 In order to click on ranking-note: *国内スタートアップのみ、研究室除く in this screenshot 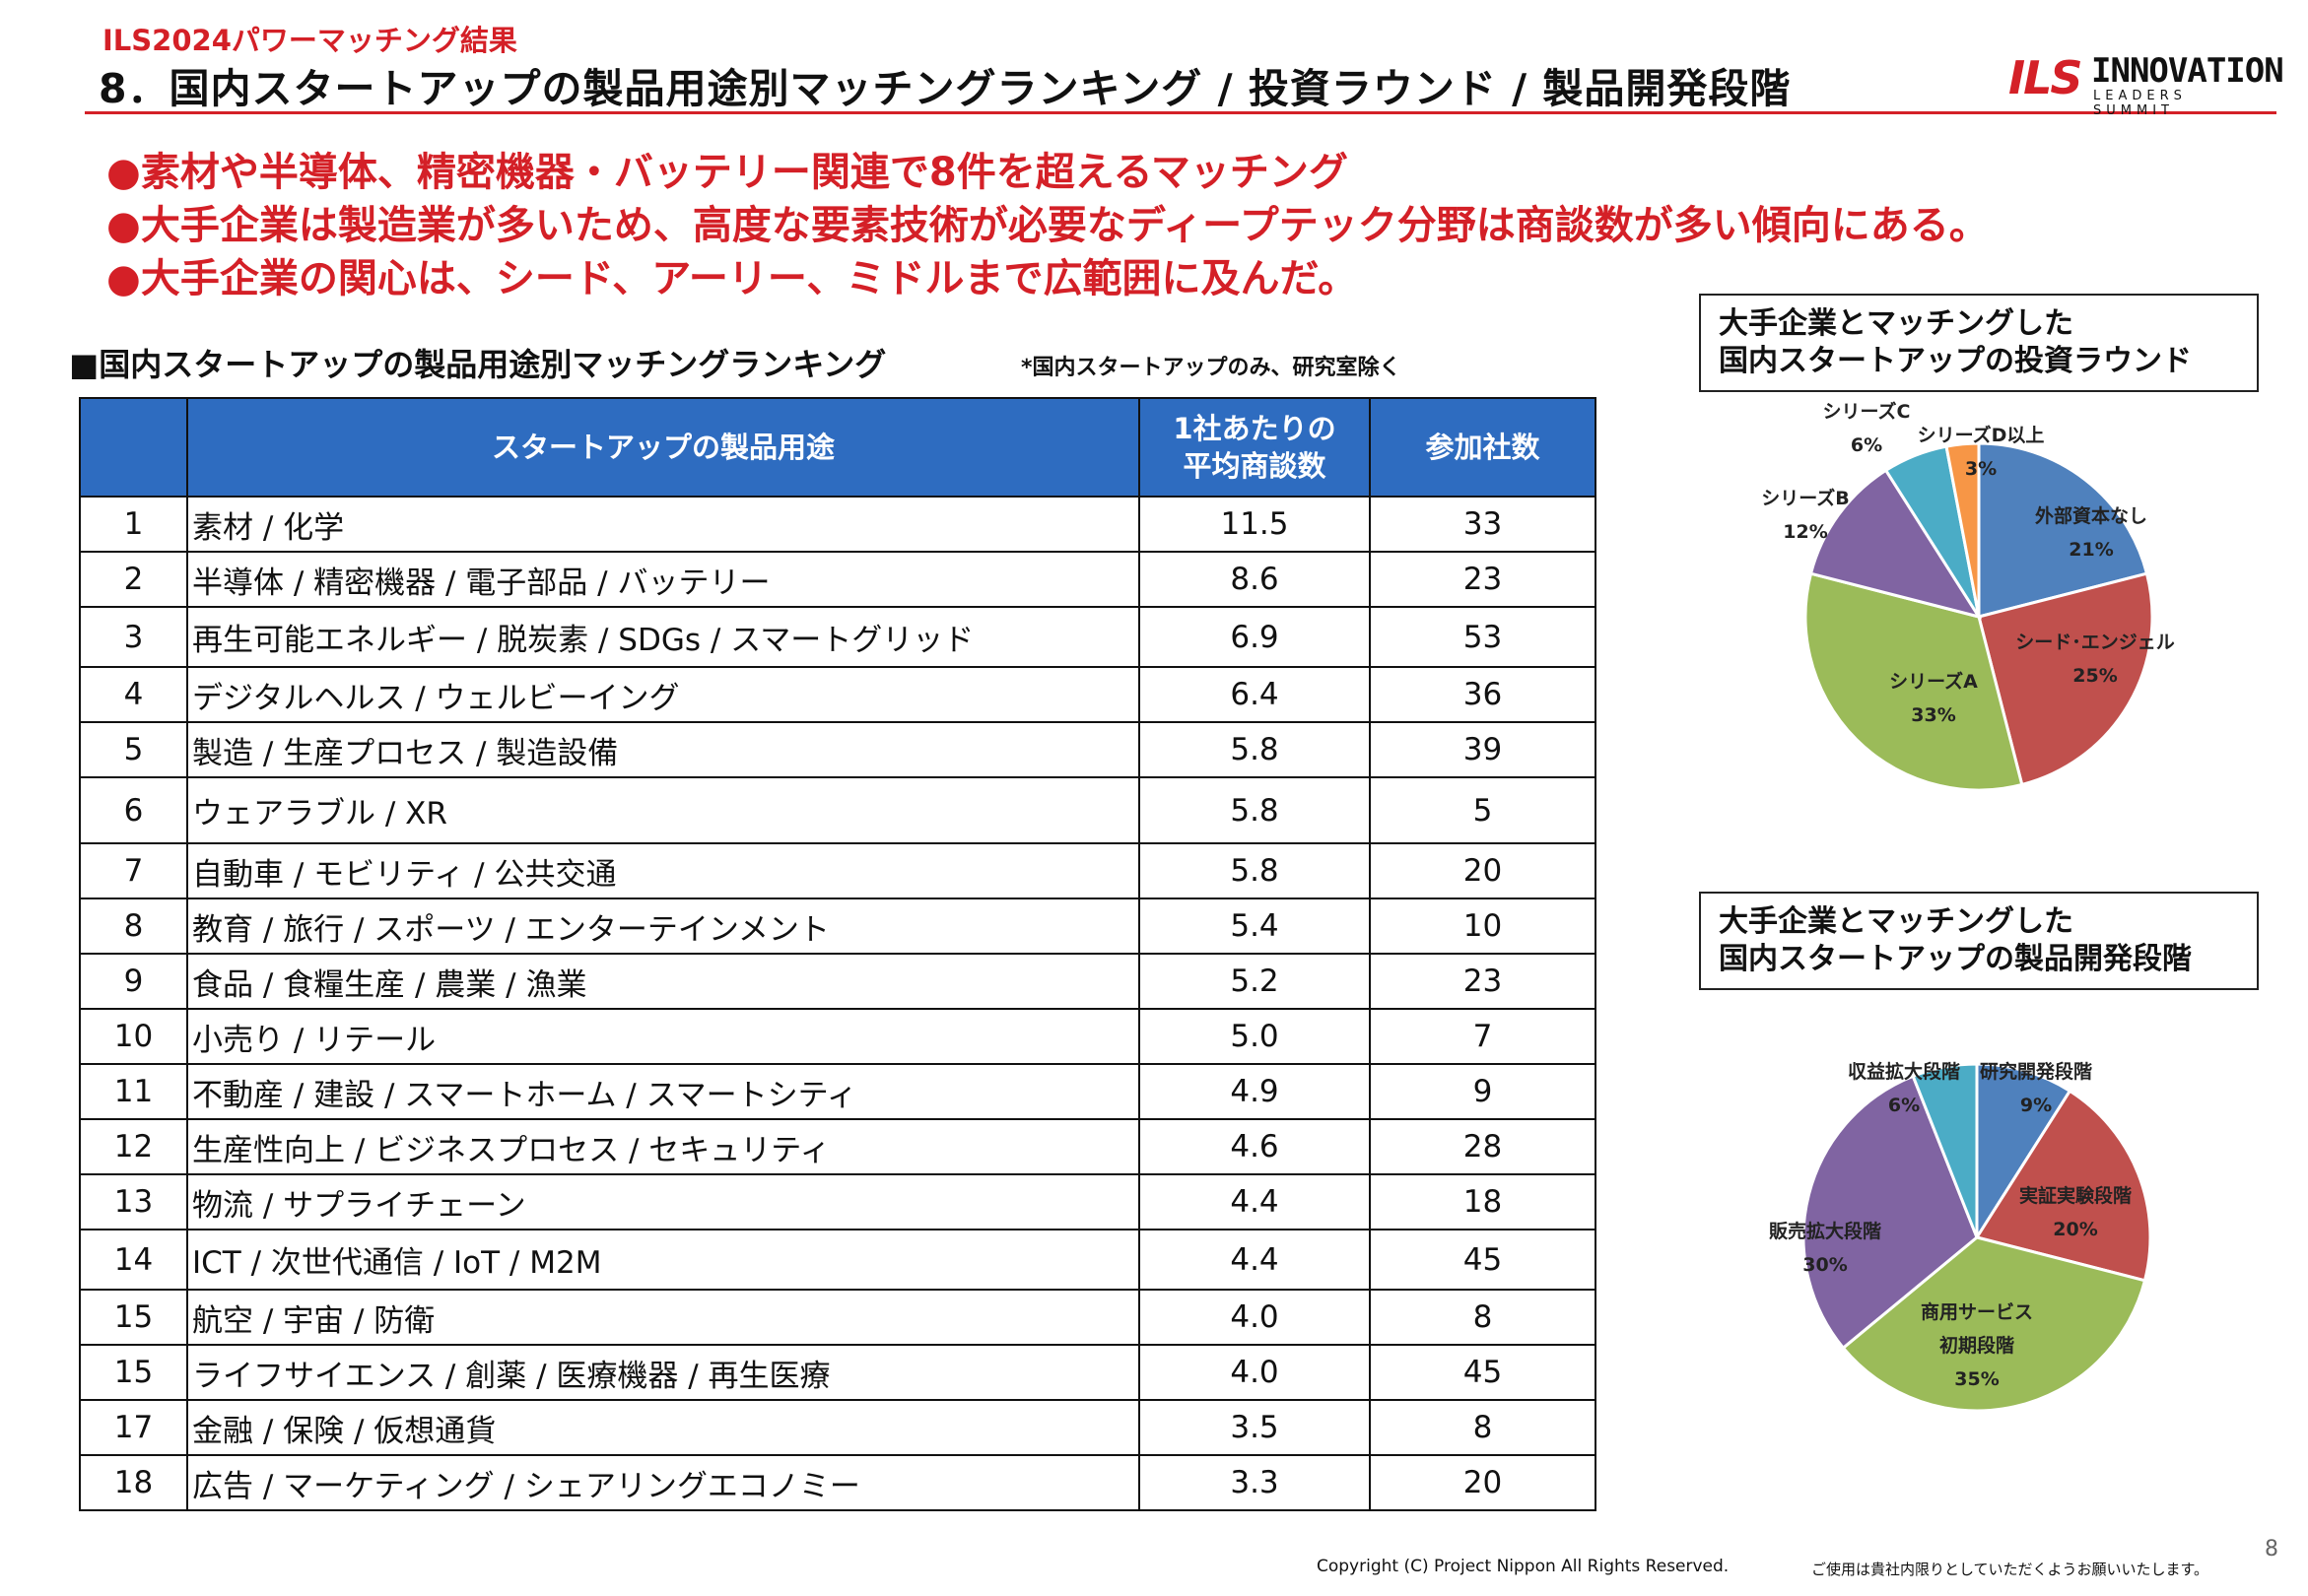, I will do `click(1211, 368)`.